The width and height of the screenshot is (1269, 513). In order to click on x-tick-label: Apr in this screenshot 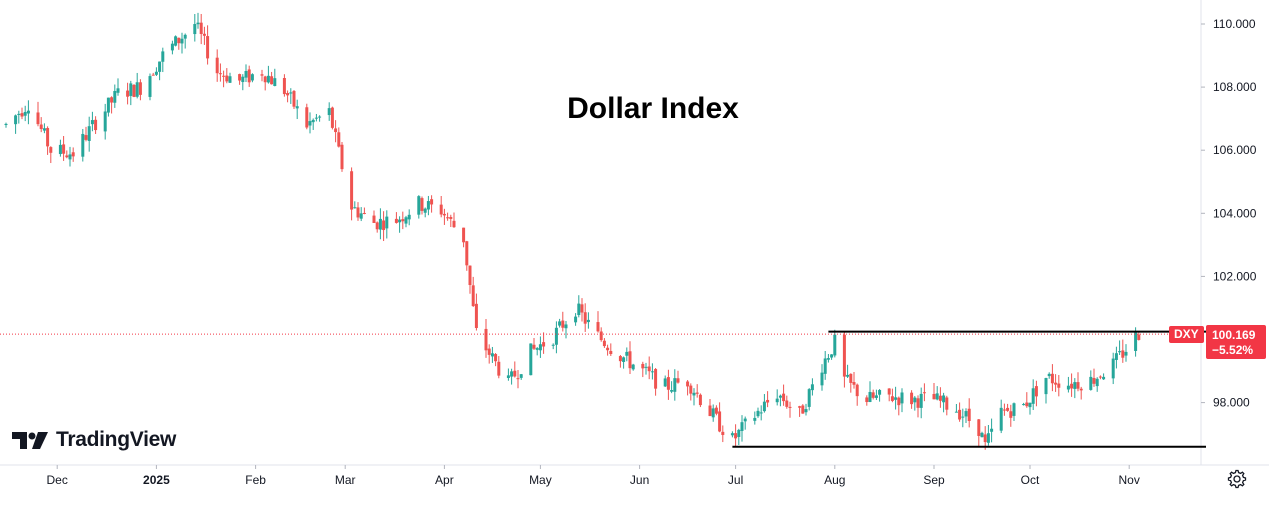, I will do `click(444, 480)`.